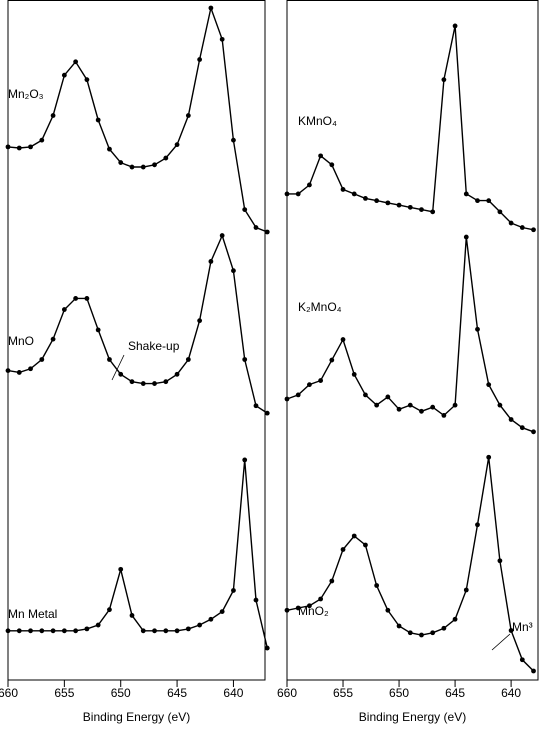  What do you see at coordinates (26, 94) in the screenshot?
I see `spectrum-label: Mn₂O₃` at bounding box center [26, 94].